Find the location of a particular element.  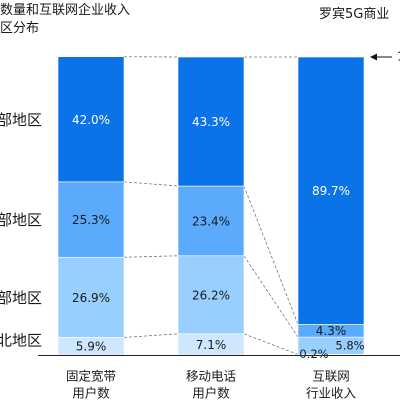

data-label: 42.0% is located at coordinates (91, 120).